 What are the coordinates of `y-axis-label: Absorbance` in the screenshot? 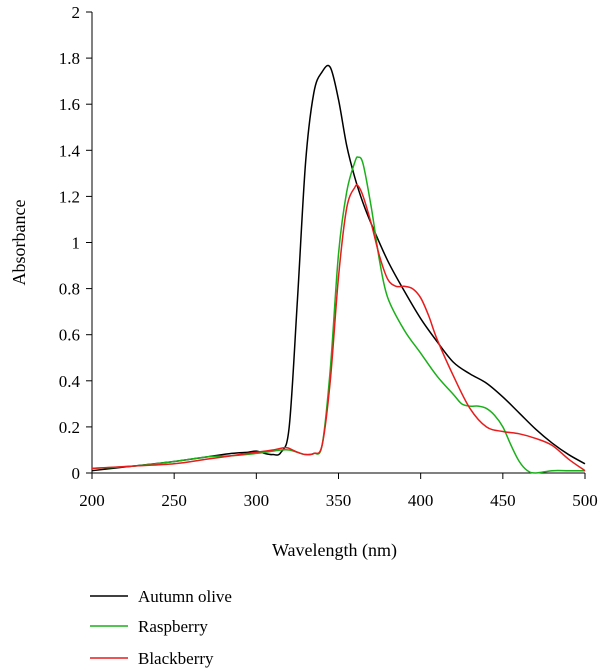 It's located at (19, 243).